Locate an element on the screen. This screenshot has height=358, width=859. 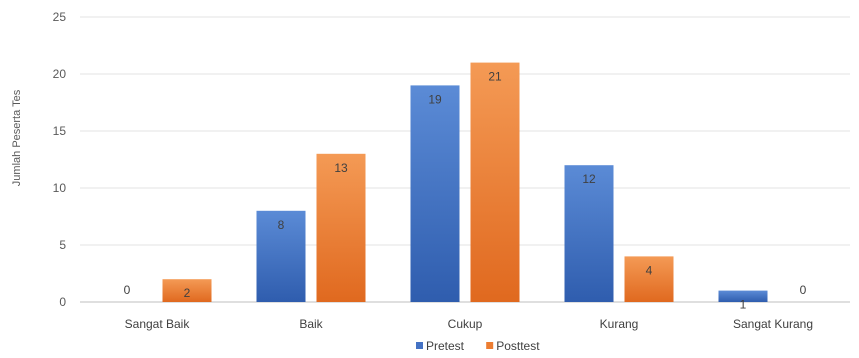
data-label: 13 is located at coordinates (341, 168).